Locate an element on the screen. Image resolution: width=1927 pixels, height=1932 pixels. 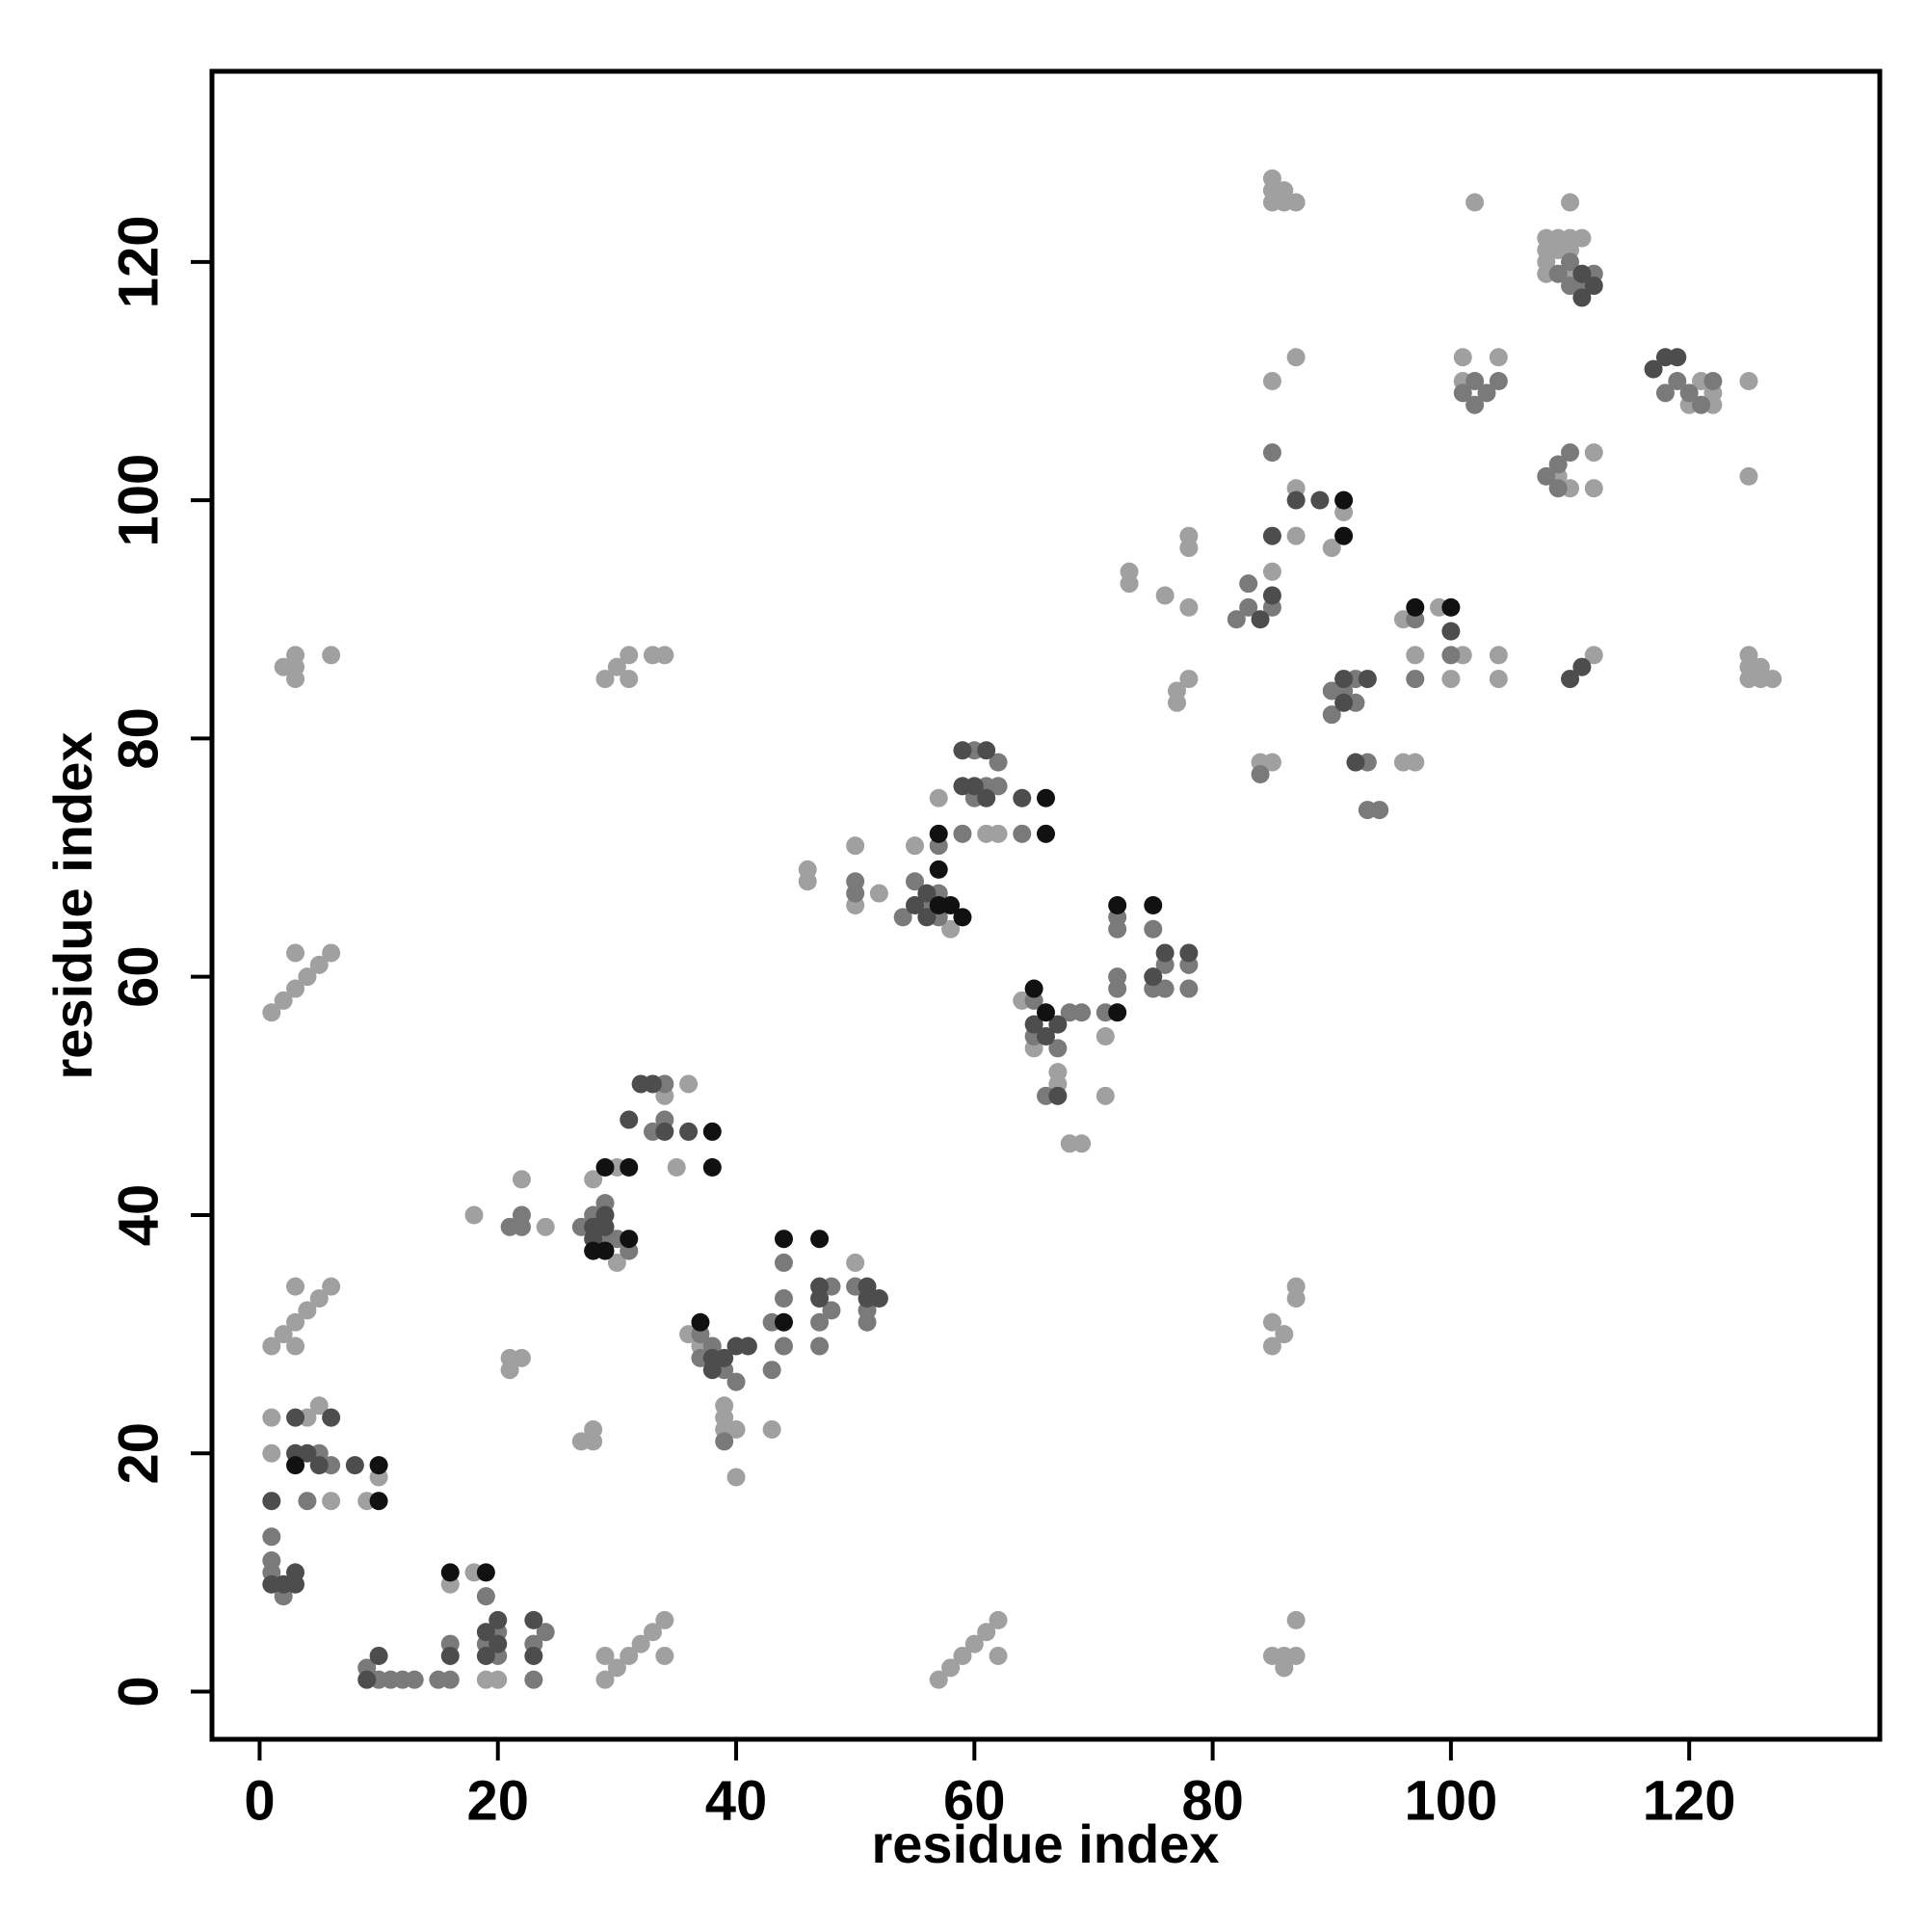
x-tick-label: 20 is located at coordinates (497, 1801).